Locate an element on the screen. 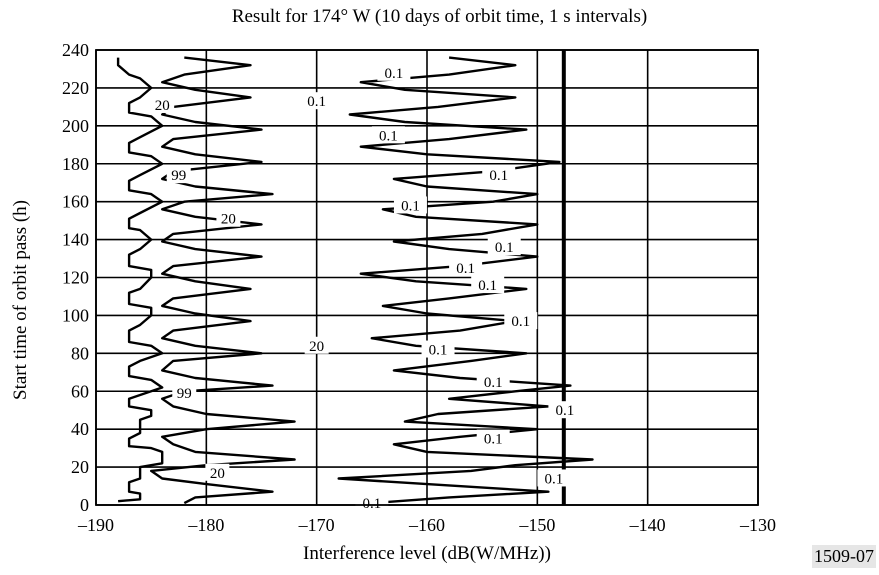  x-tick-label: –160 is located at coordinates (426, 525).